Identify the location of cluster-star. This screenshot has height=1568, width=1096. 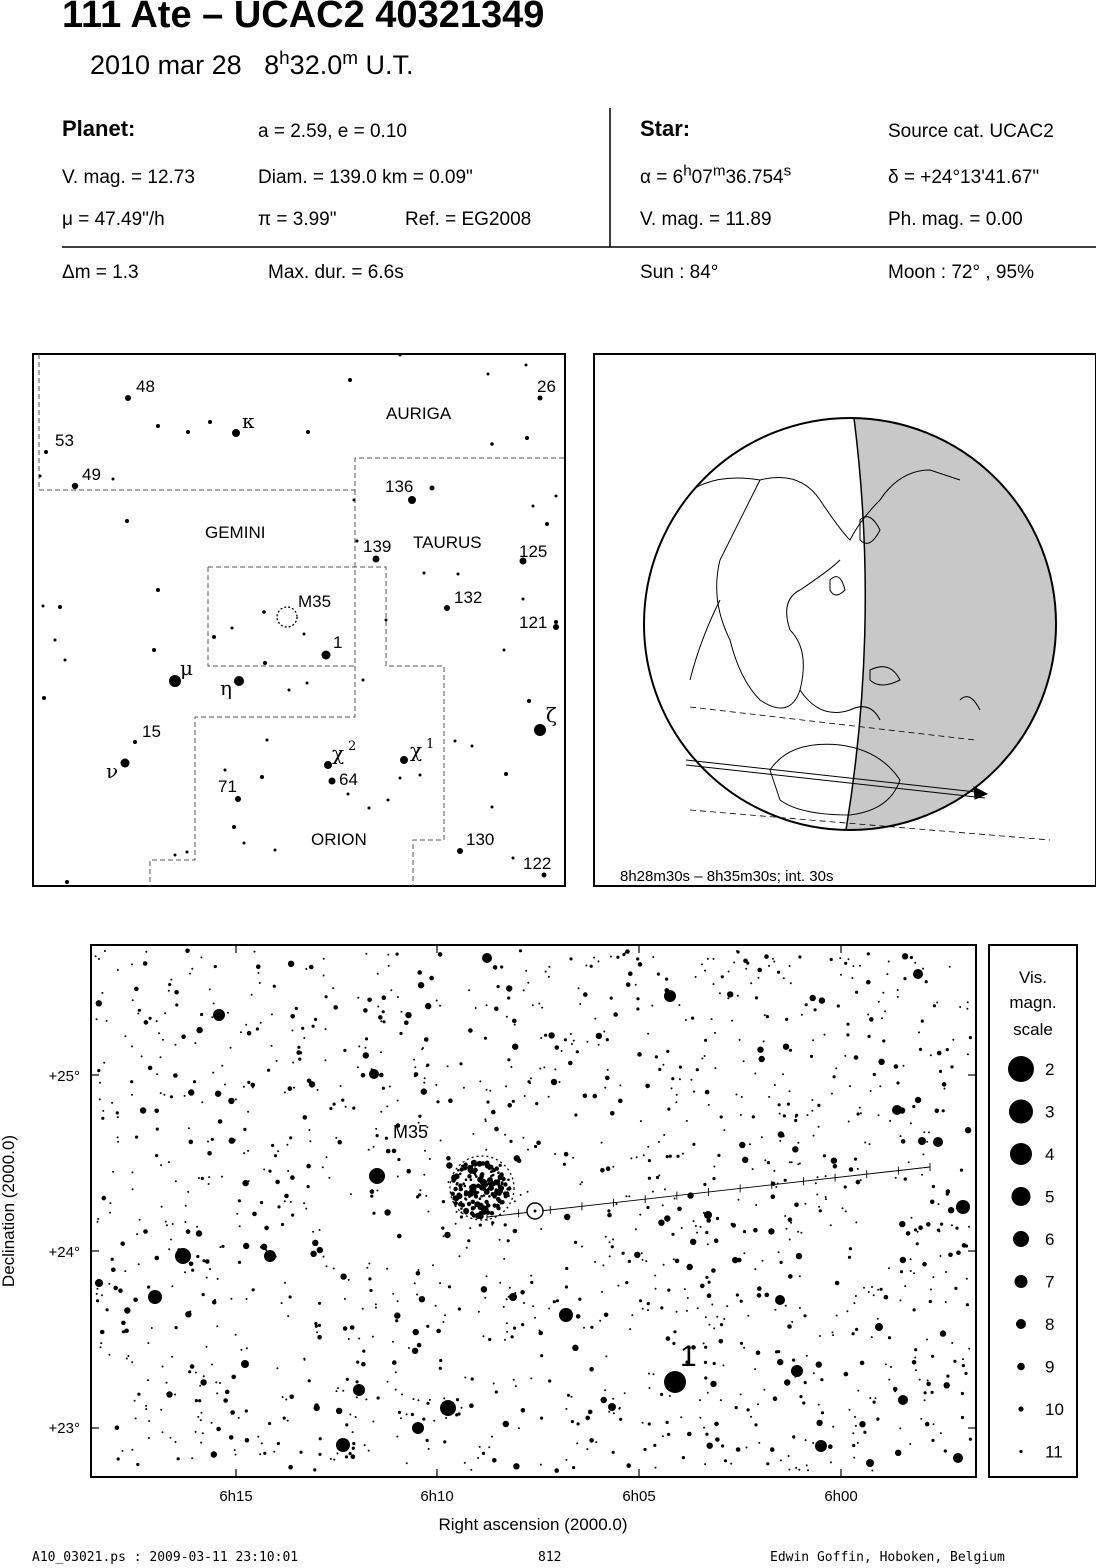
(458, 1194).